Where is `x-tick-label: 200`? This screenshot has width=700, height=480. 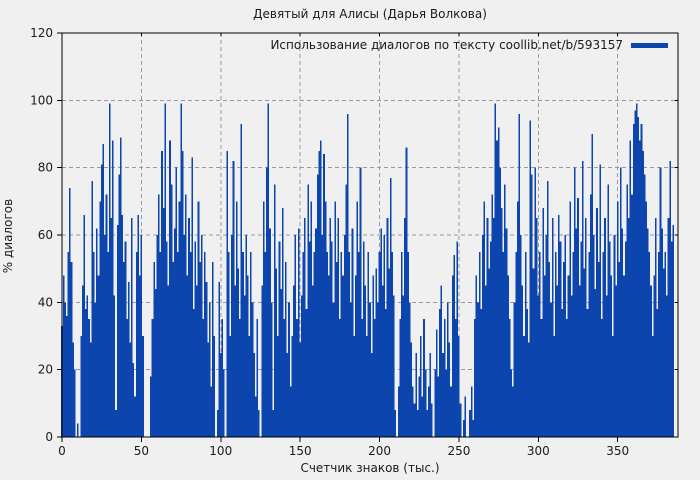 x-tick-label: 200 is located at coordinates (379, 451).